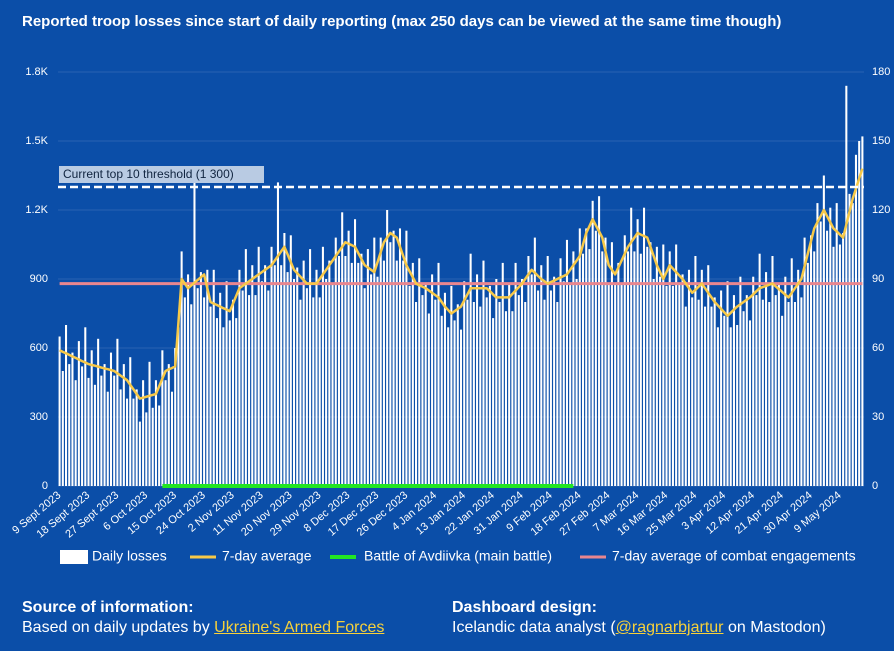 The width and height of the screenshot is (894, 651). I want to click on y2-tick-label: 30, so click(878, 417).